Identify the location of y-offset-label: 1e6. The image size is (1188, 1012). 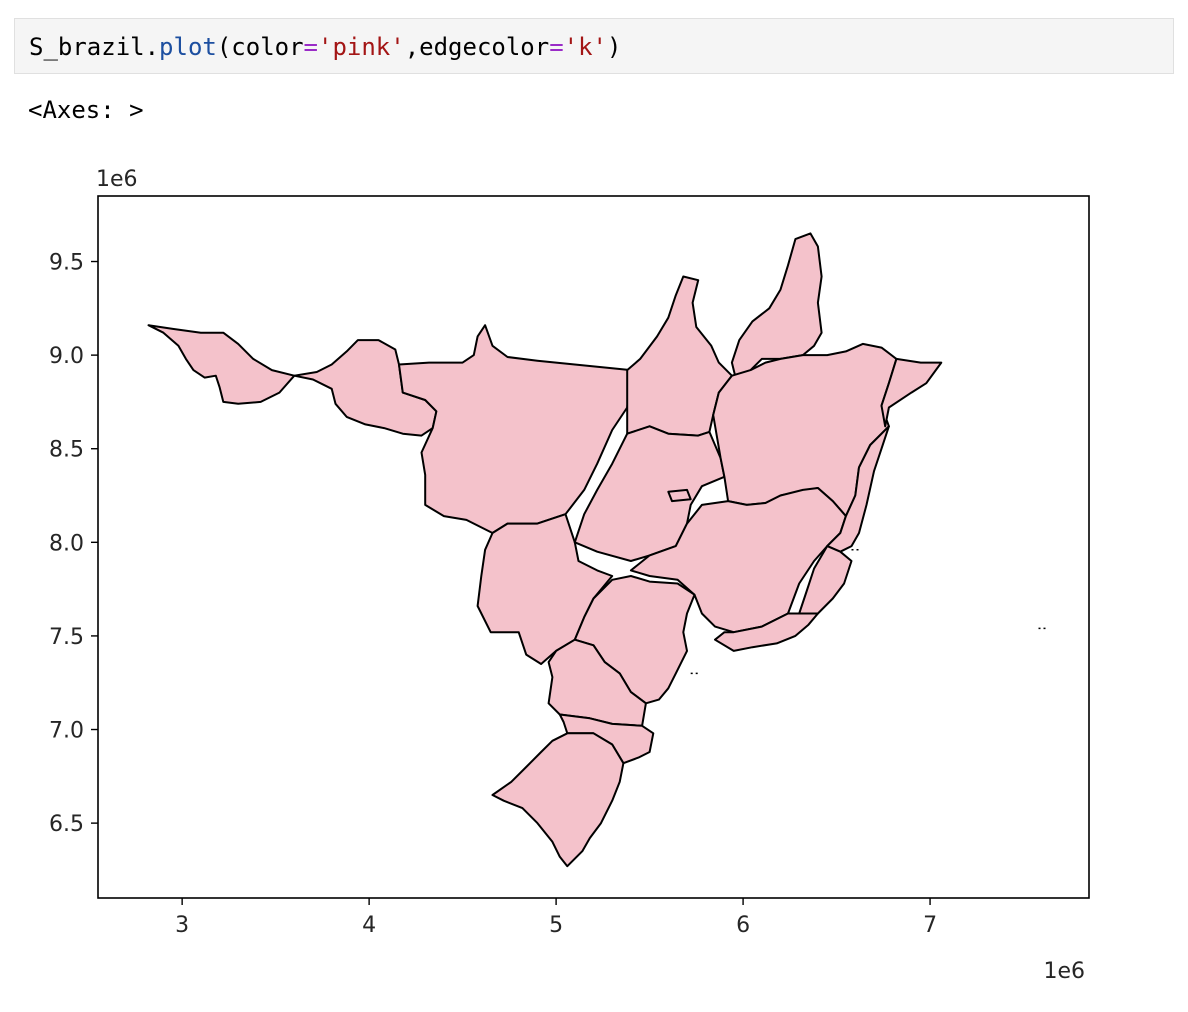
(117, 179).